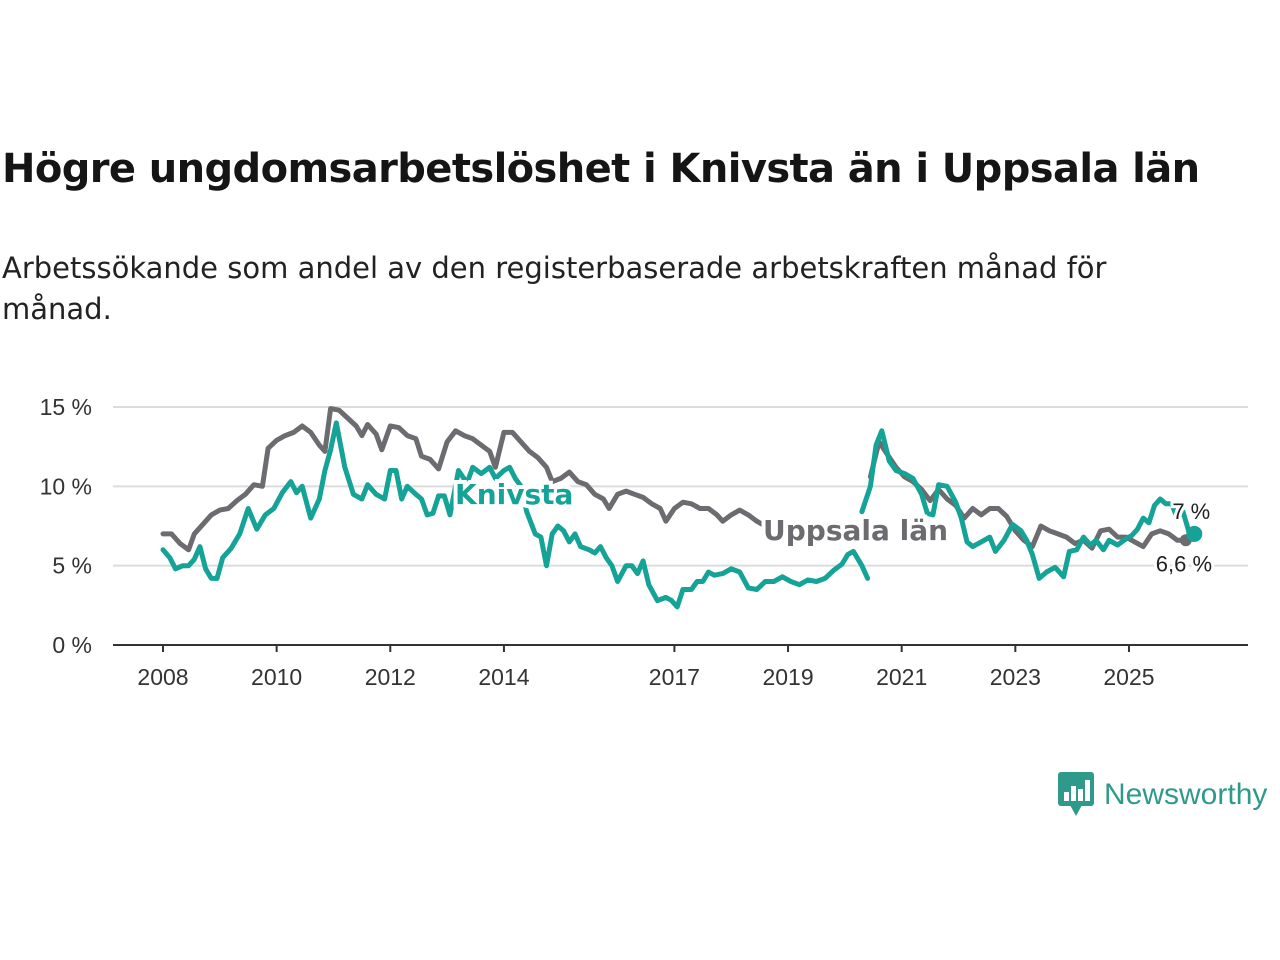 This screenshot has height=960, width=1280. I want to click on series-line-knivsta, so click(515, 515).